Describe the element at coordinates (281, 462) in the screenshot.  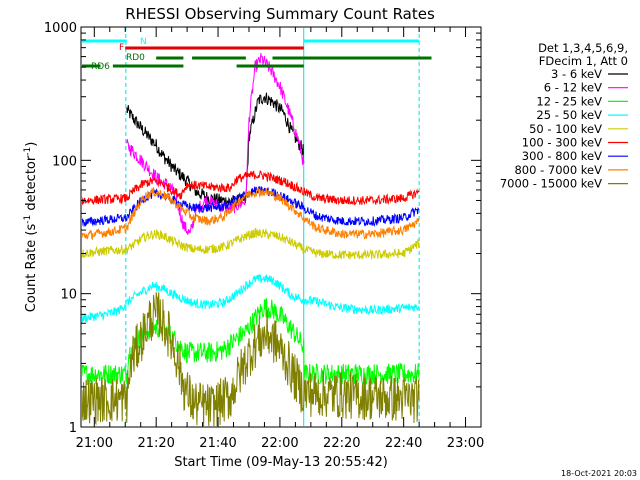
I see `x-axis-label: Start Time (09-May-13 20:55:42)` at that location.